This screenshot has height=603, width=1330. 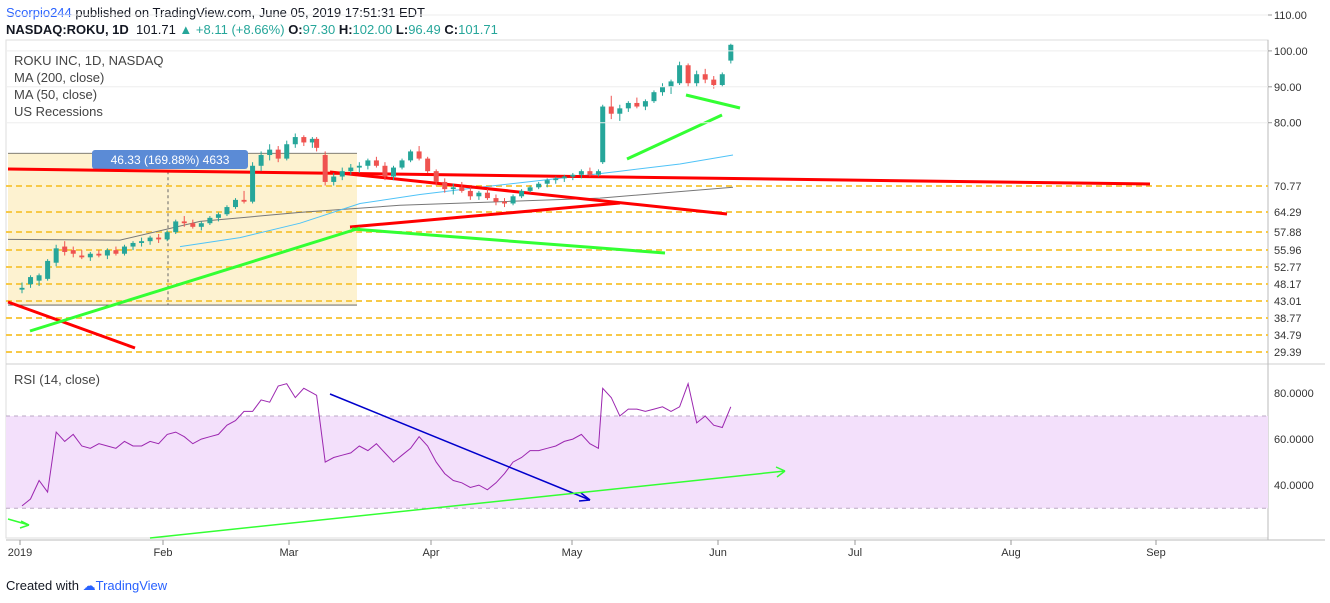 What do you see at coordinates (1294, 440) in the screenshot?
I see `rsi-tick-label: 60.0000` at bounding box center [1294, 440].